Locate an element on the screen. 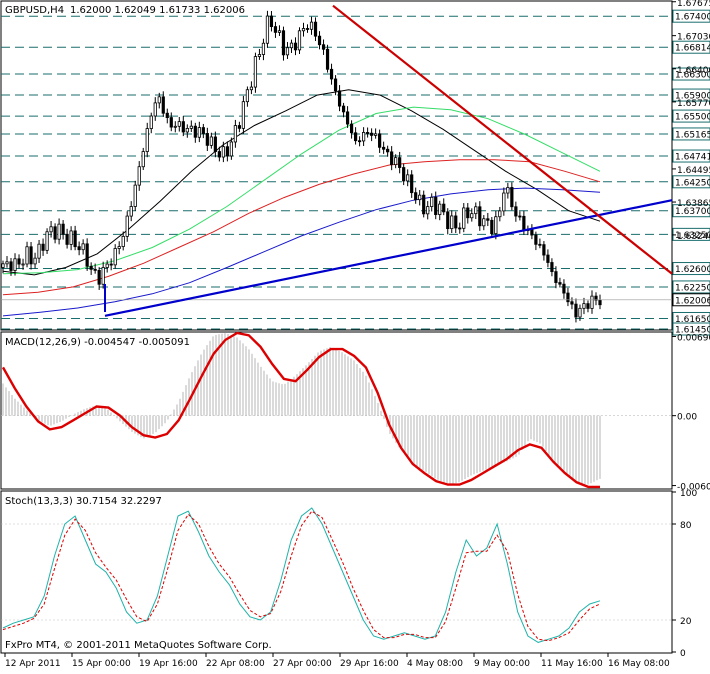  macd-scale-label: -0.006088 is located at coordinates (693, 488).